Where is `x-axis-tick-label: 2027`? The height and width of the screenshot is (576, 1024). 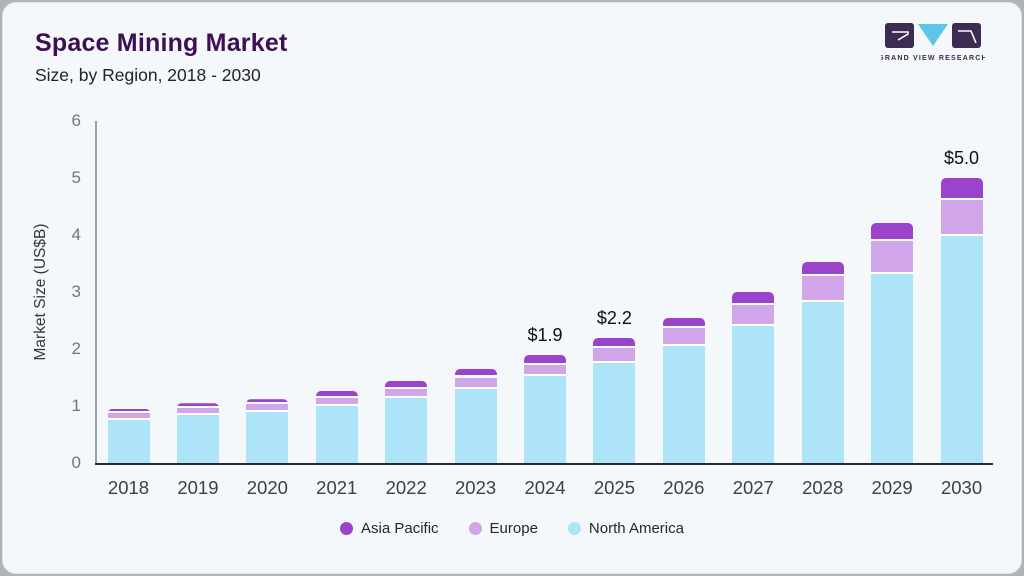 x-axis-tick-label: 2027 is located at coordinates (753, 487).